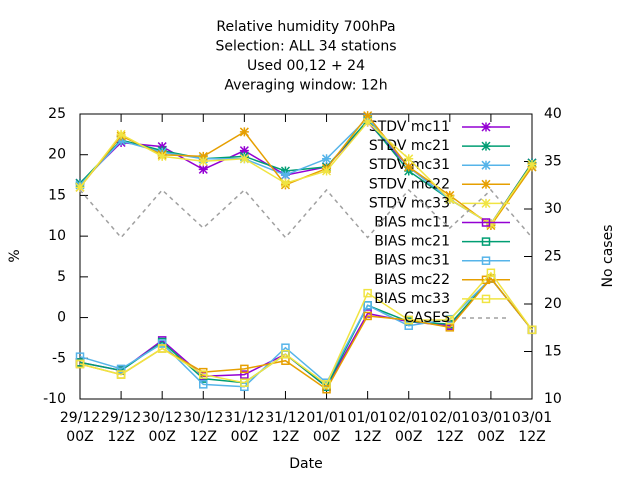 The image size is (640, 480). I want to click on legend-label: BIAS mc33, so click(412, 299).